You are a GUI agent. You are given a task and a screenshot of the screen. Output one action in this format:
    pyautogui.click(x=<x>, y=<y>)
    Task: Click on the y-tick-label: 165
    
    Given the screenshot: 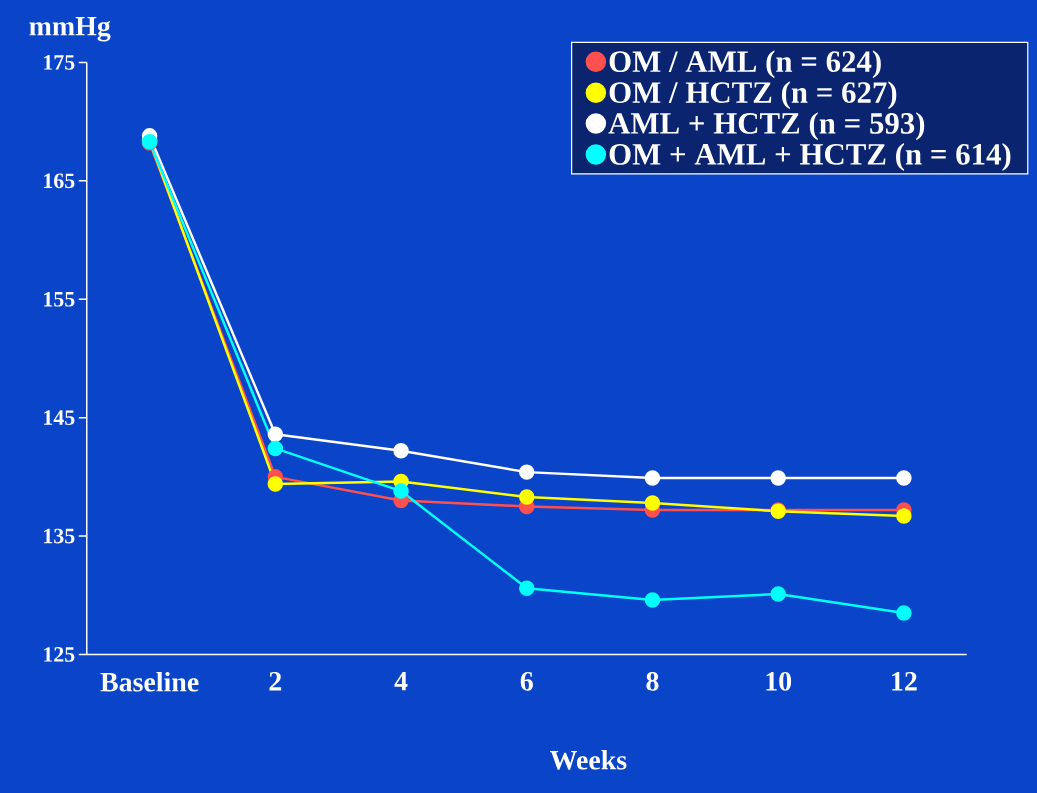 What is the action you would take?
    pyautogui.click(x=59, y=181)
    